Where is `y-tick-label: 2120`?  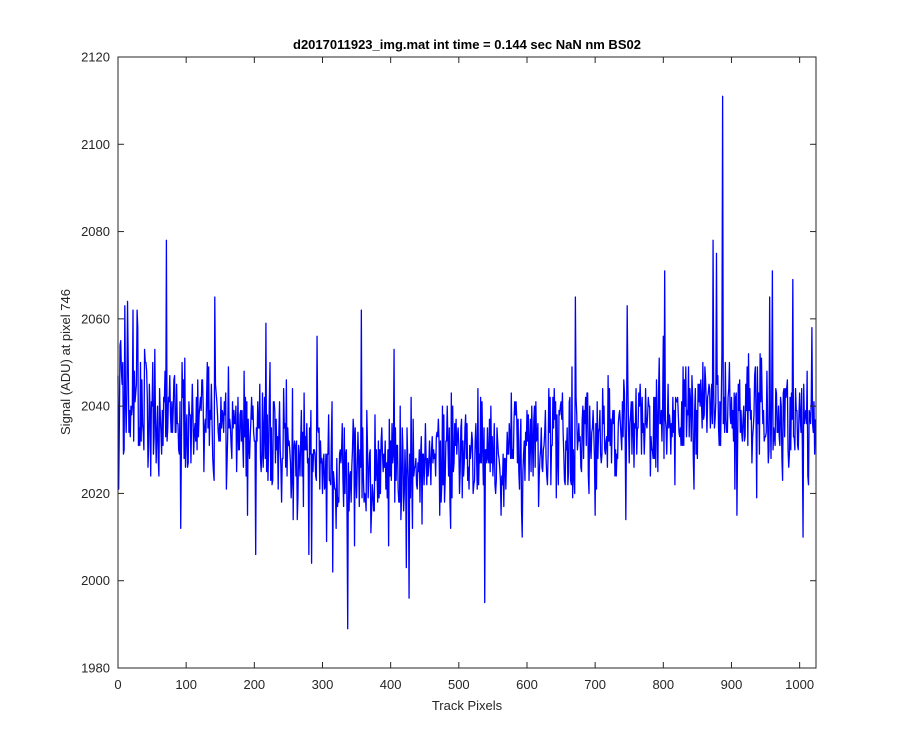 y-tick-label: 2120 is located at coordinates (95, 57).